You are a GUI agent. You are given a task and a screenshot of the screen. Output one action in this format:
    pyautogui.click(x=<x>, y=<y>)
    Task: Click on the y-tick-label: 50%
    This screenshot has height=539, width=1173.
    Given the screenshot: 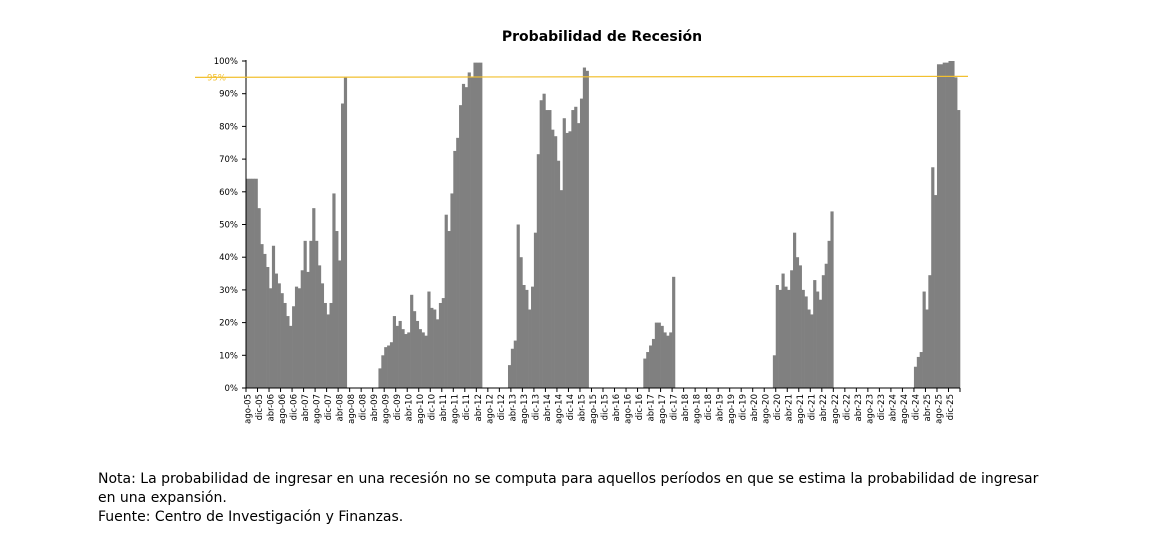 What is the action you would take?
    pyautogui.click(x=228, y=226)
    